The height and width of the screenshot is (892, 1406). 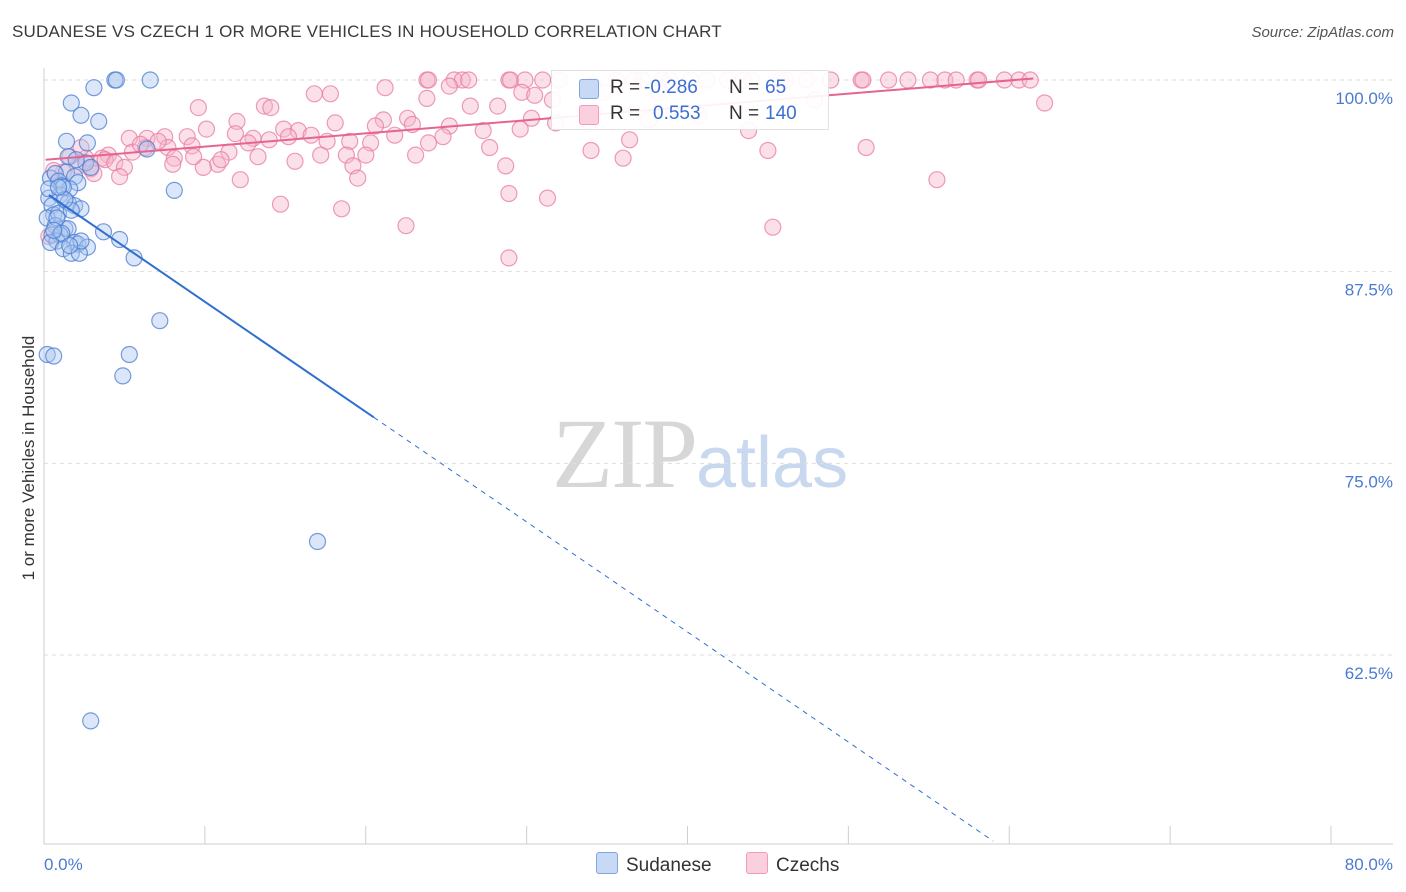 What do you see at coordinates (669, 865) in the screenshot?
I see `sudanese-legend-label: Sudanese` at bounding box center [669, 865].